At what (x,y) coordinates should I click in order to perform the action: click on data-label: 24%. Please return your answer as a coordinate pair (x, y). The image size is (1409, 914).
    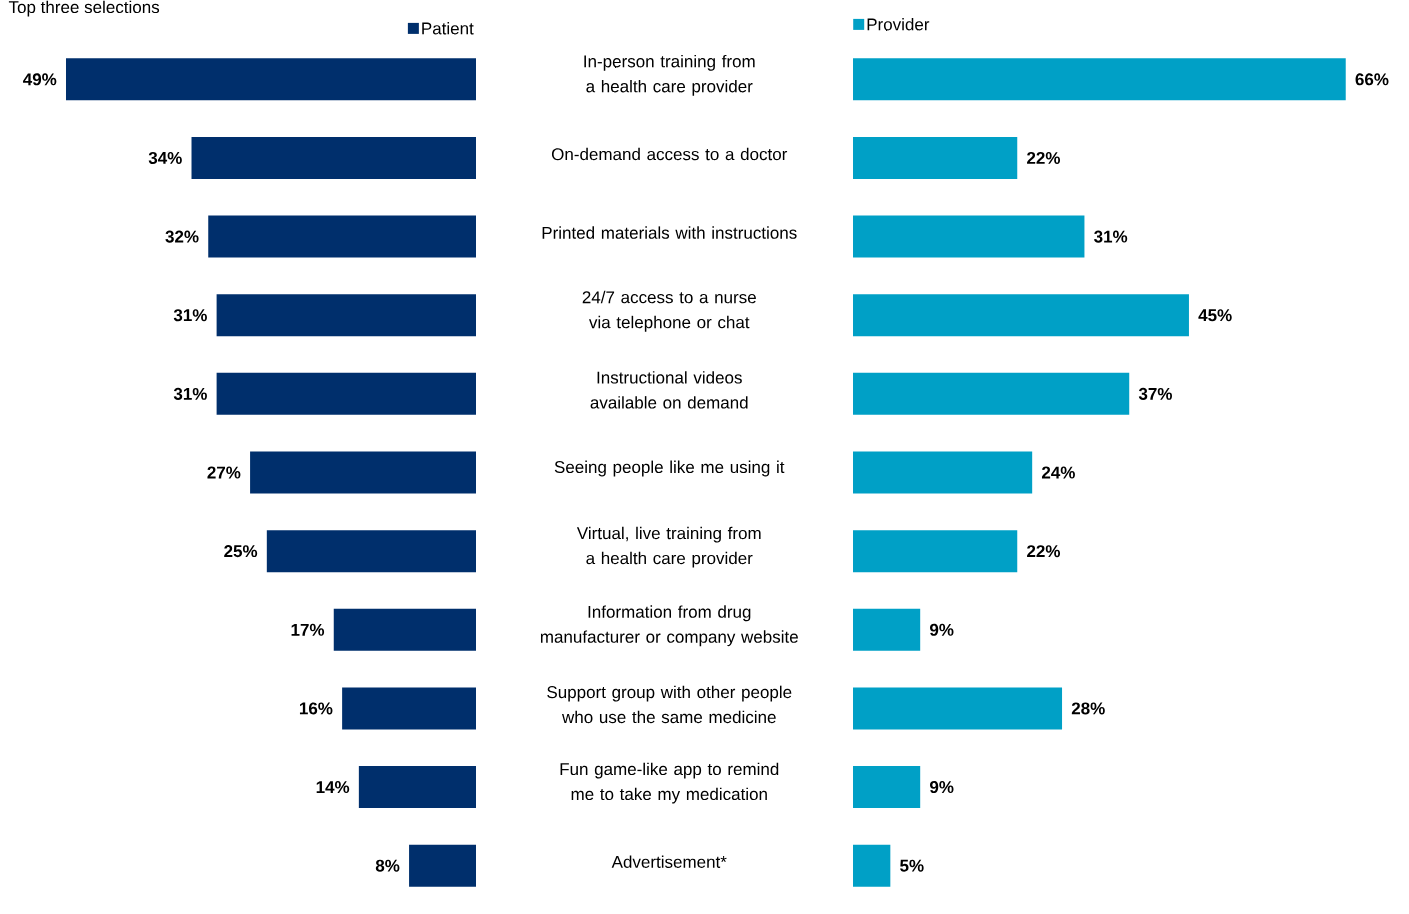
    Looking at the image, I should click on (1058, 472).